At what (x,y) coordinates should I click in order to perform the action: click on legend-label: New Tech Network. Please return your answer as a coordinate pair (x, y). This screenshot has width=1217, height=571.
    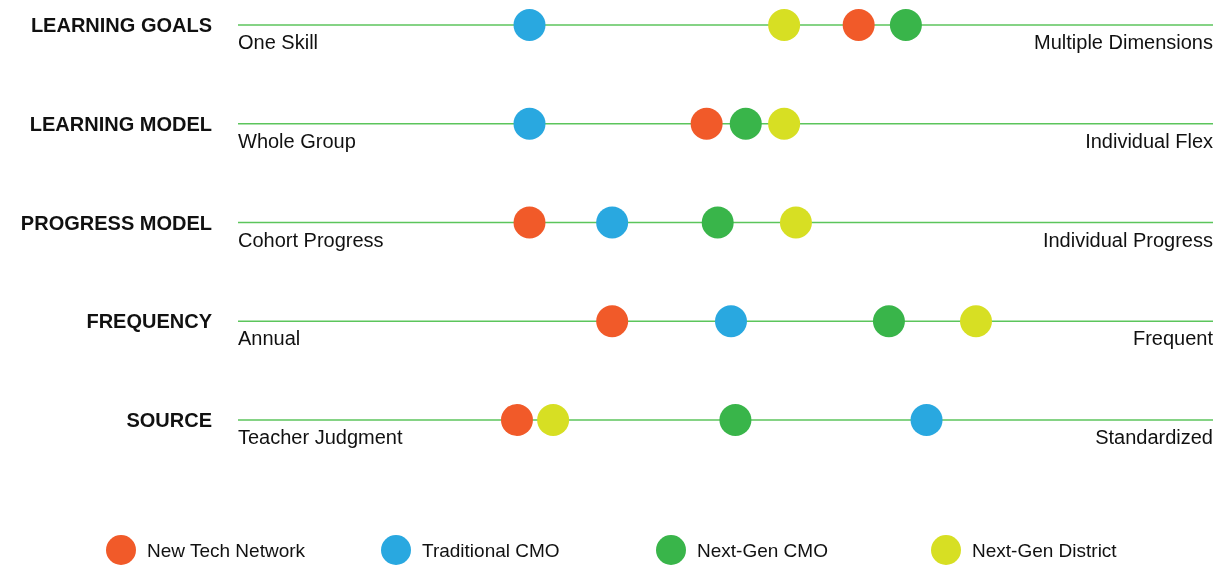
    Looking at the image, I should click on (226, 550).